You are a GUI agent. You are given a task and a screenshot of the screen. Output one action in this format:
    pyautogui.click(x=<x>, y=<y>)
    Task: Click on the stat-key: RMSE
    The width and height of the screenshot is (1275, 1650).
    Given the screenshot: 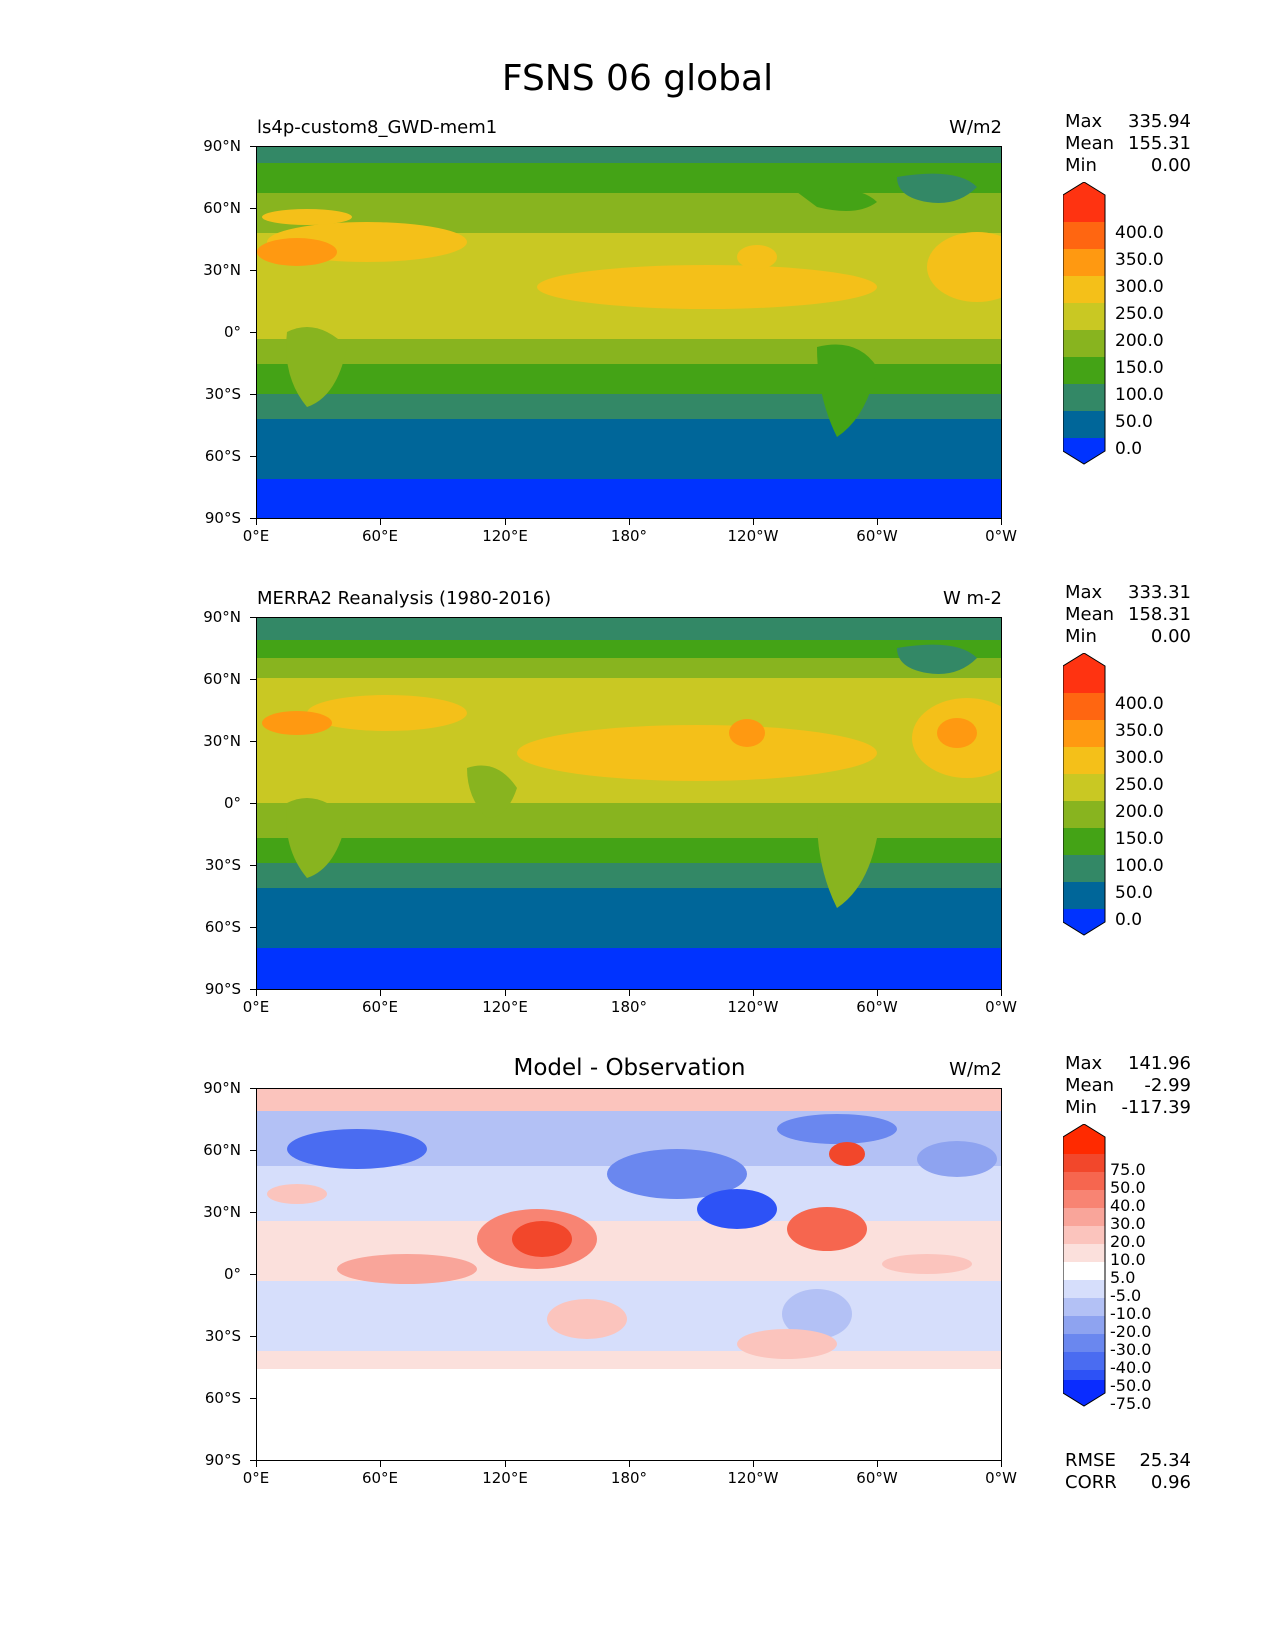 What is the action you would take?
    pyautogui.click(x=1090, y=1460)
    